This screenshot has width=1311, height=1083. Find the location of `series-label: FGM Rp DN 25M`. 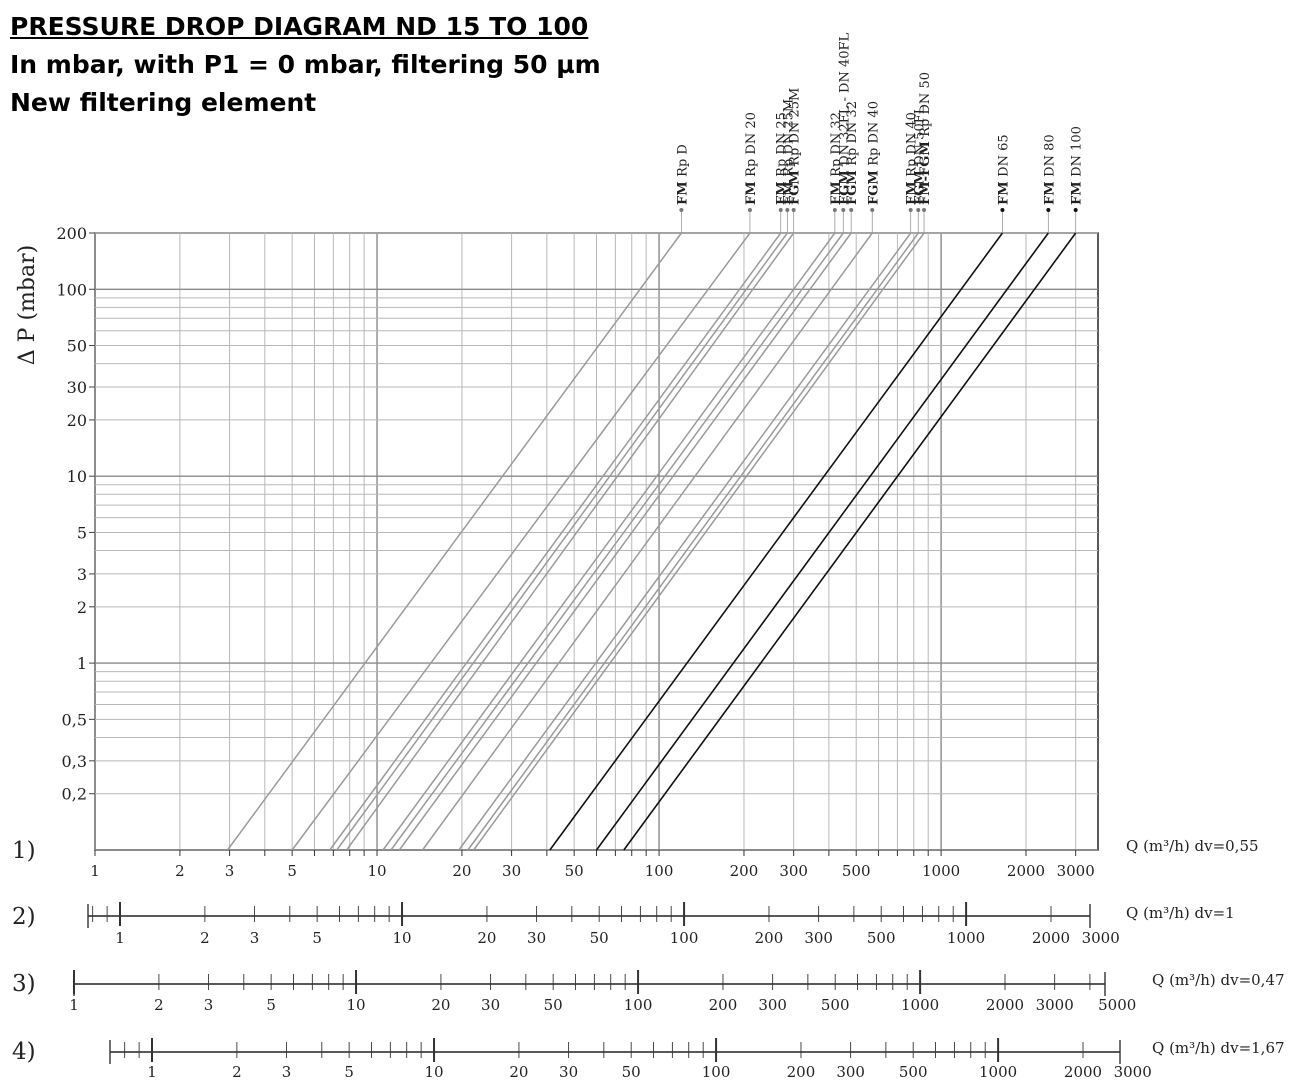

series-label: FGM Rp DN 25M is located at coordinates (795, 146).